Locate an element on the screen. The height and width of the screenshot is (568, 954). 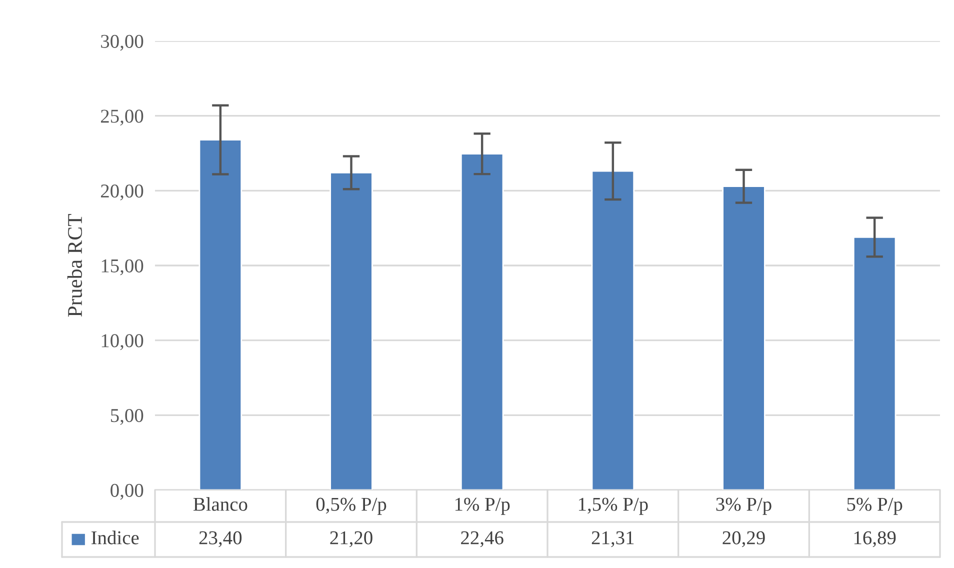
y-tick-label: 5,00 is located at coordinates (127, 416).